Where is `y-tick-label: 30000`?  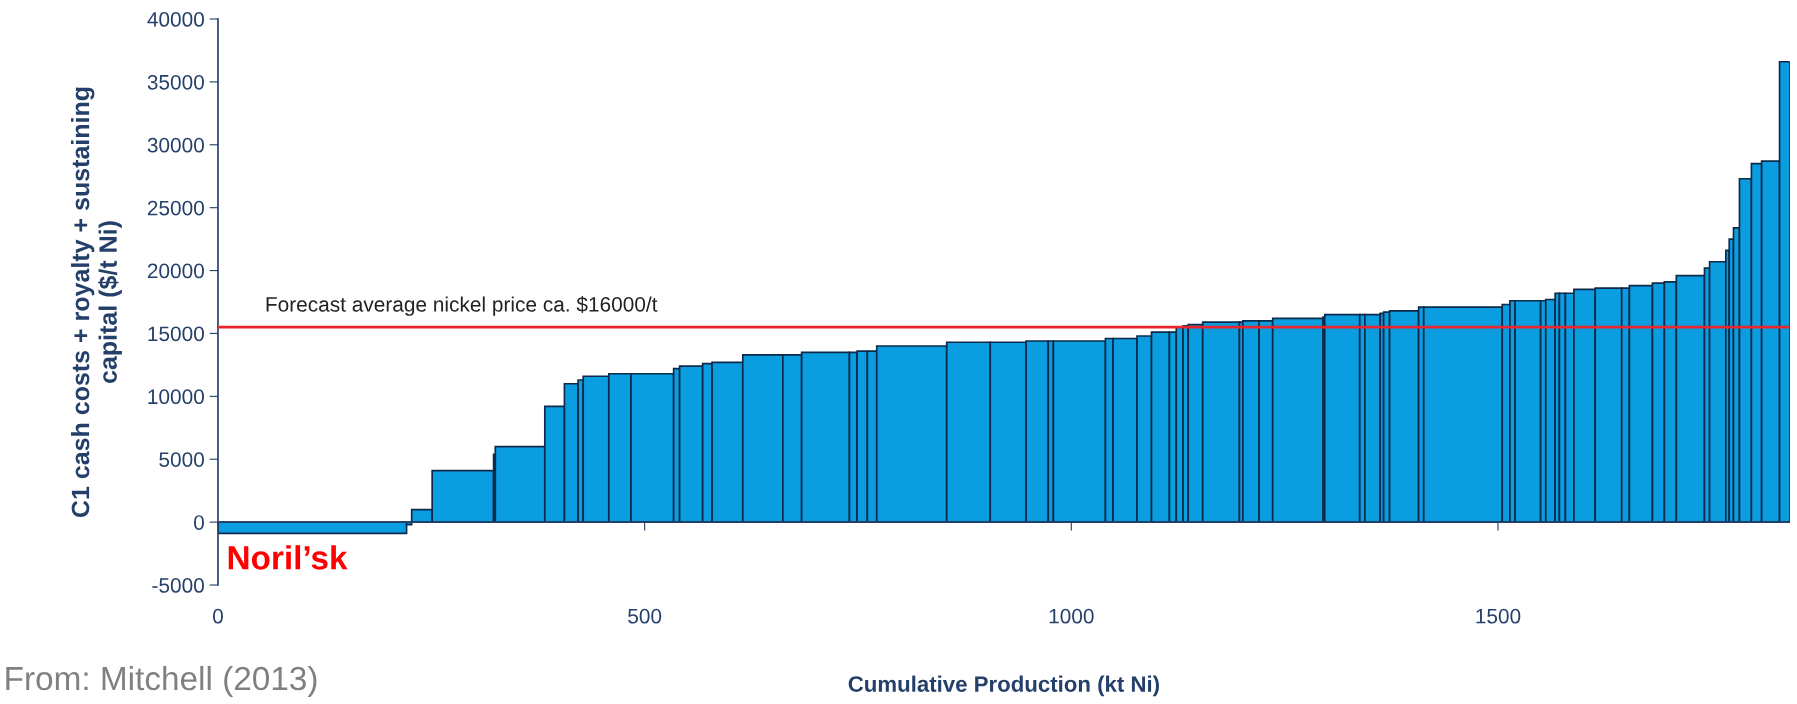 y-tick-label: 30000 is located at coordinates (175, 145).